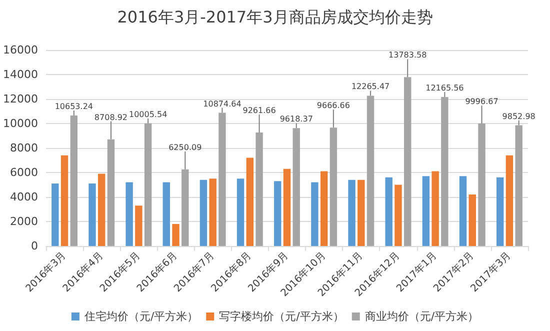 The width and height of the screenshot is (550, 331). I want to click on data-label: 9996.67, so click(481, 101).